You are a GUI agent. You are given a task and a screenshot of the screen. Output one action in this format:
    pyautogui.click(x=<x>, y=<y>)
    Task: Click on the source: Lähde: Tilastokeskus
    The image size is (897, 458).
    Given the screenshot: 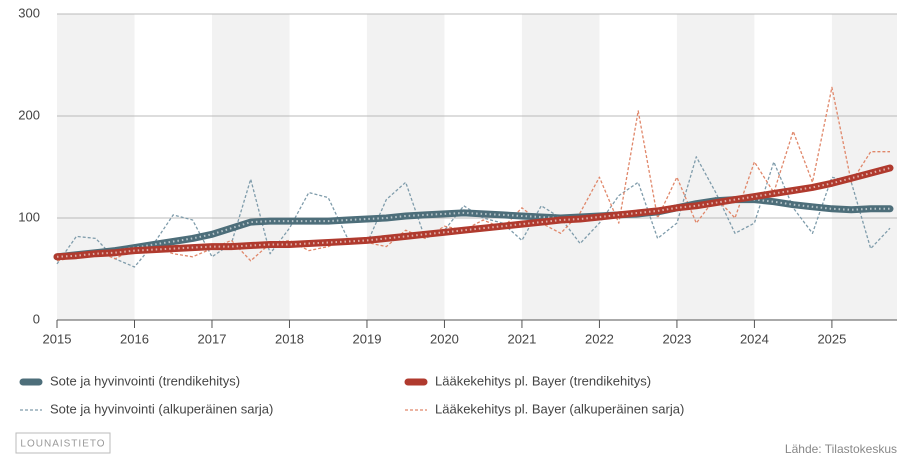 What is the action you would take?
    pyautogui.click(x=841, y=449)
    